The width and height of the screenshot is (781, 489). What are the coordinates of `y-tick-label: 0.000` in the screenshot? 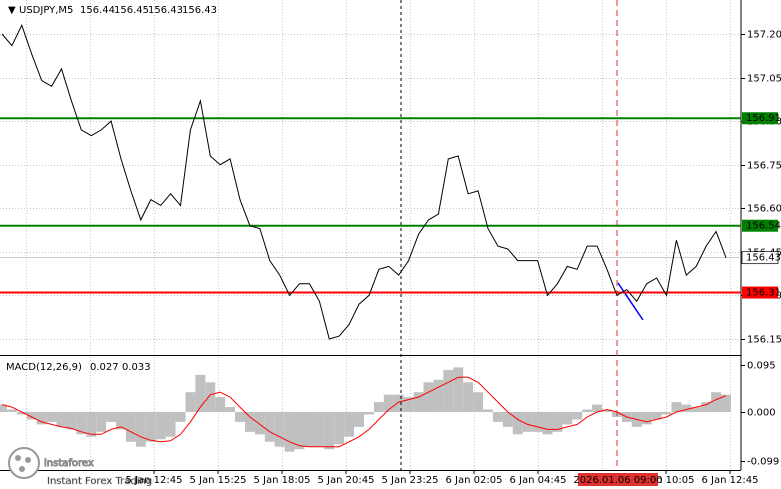 It's located at (761, 413).